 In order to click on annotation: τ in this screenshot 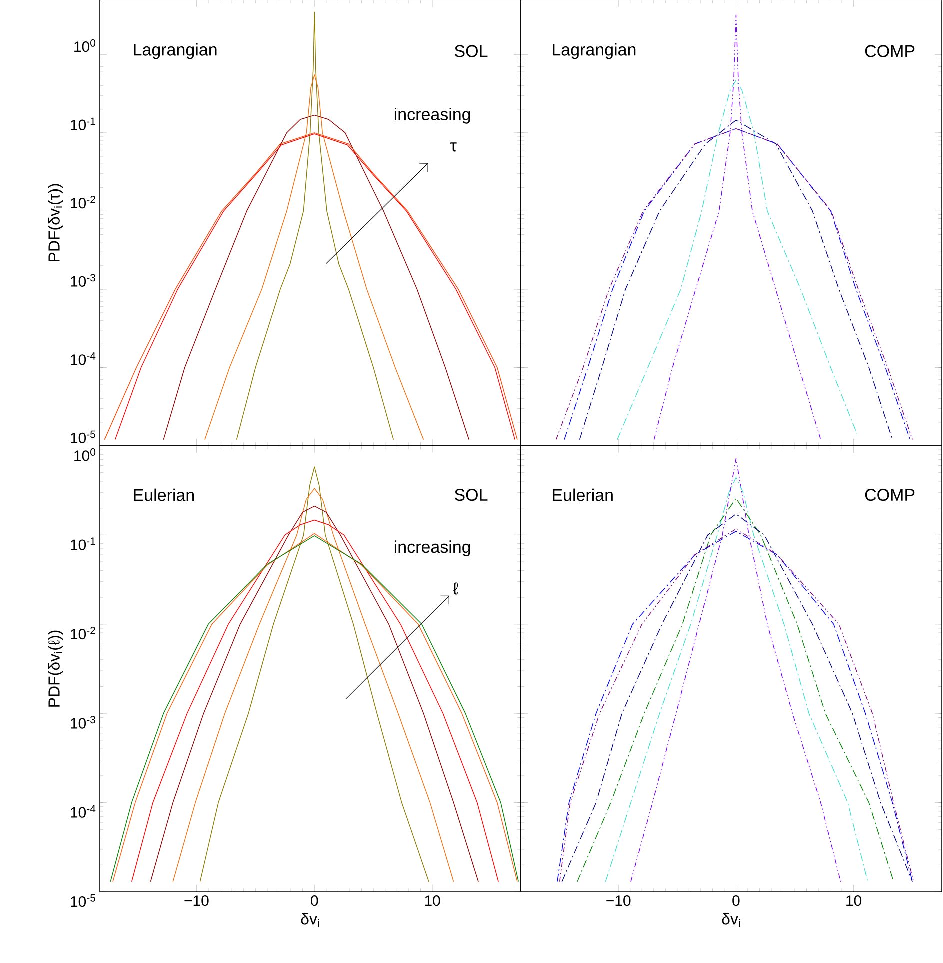, I will do `click(453, 147)`.